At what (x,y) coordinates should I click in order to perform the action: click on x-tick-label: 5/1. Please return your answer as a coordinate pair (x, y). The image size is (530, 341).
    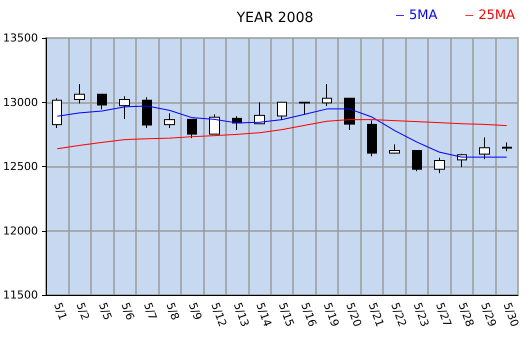
    Looking at the image, I should click on (60, 311).